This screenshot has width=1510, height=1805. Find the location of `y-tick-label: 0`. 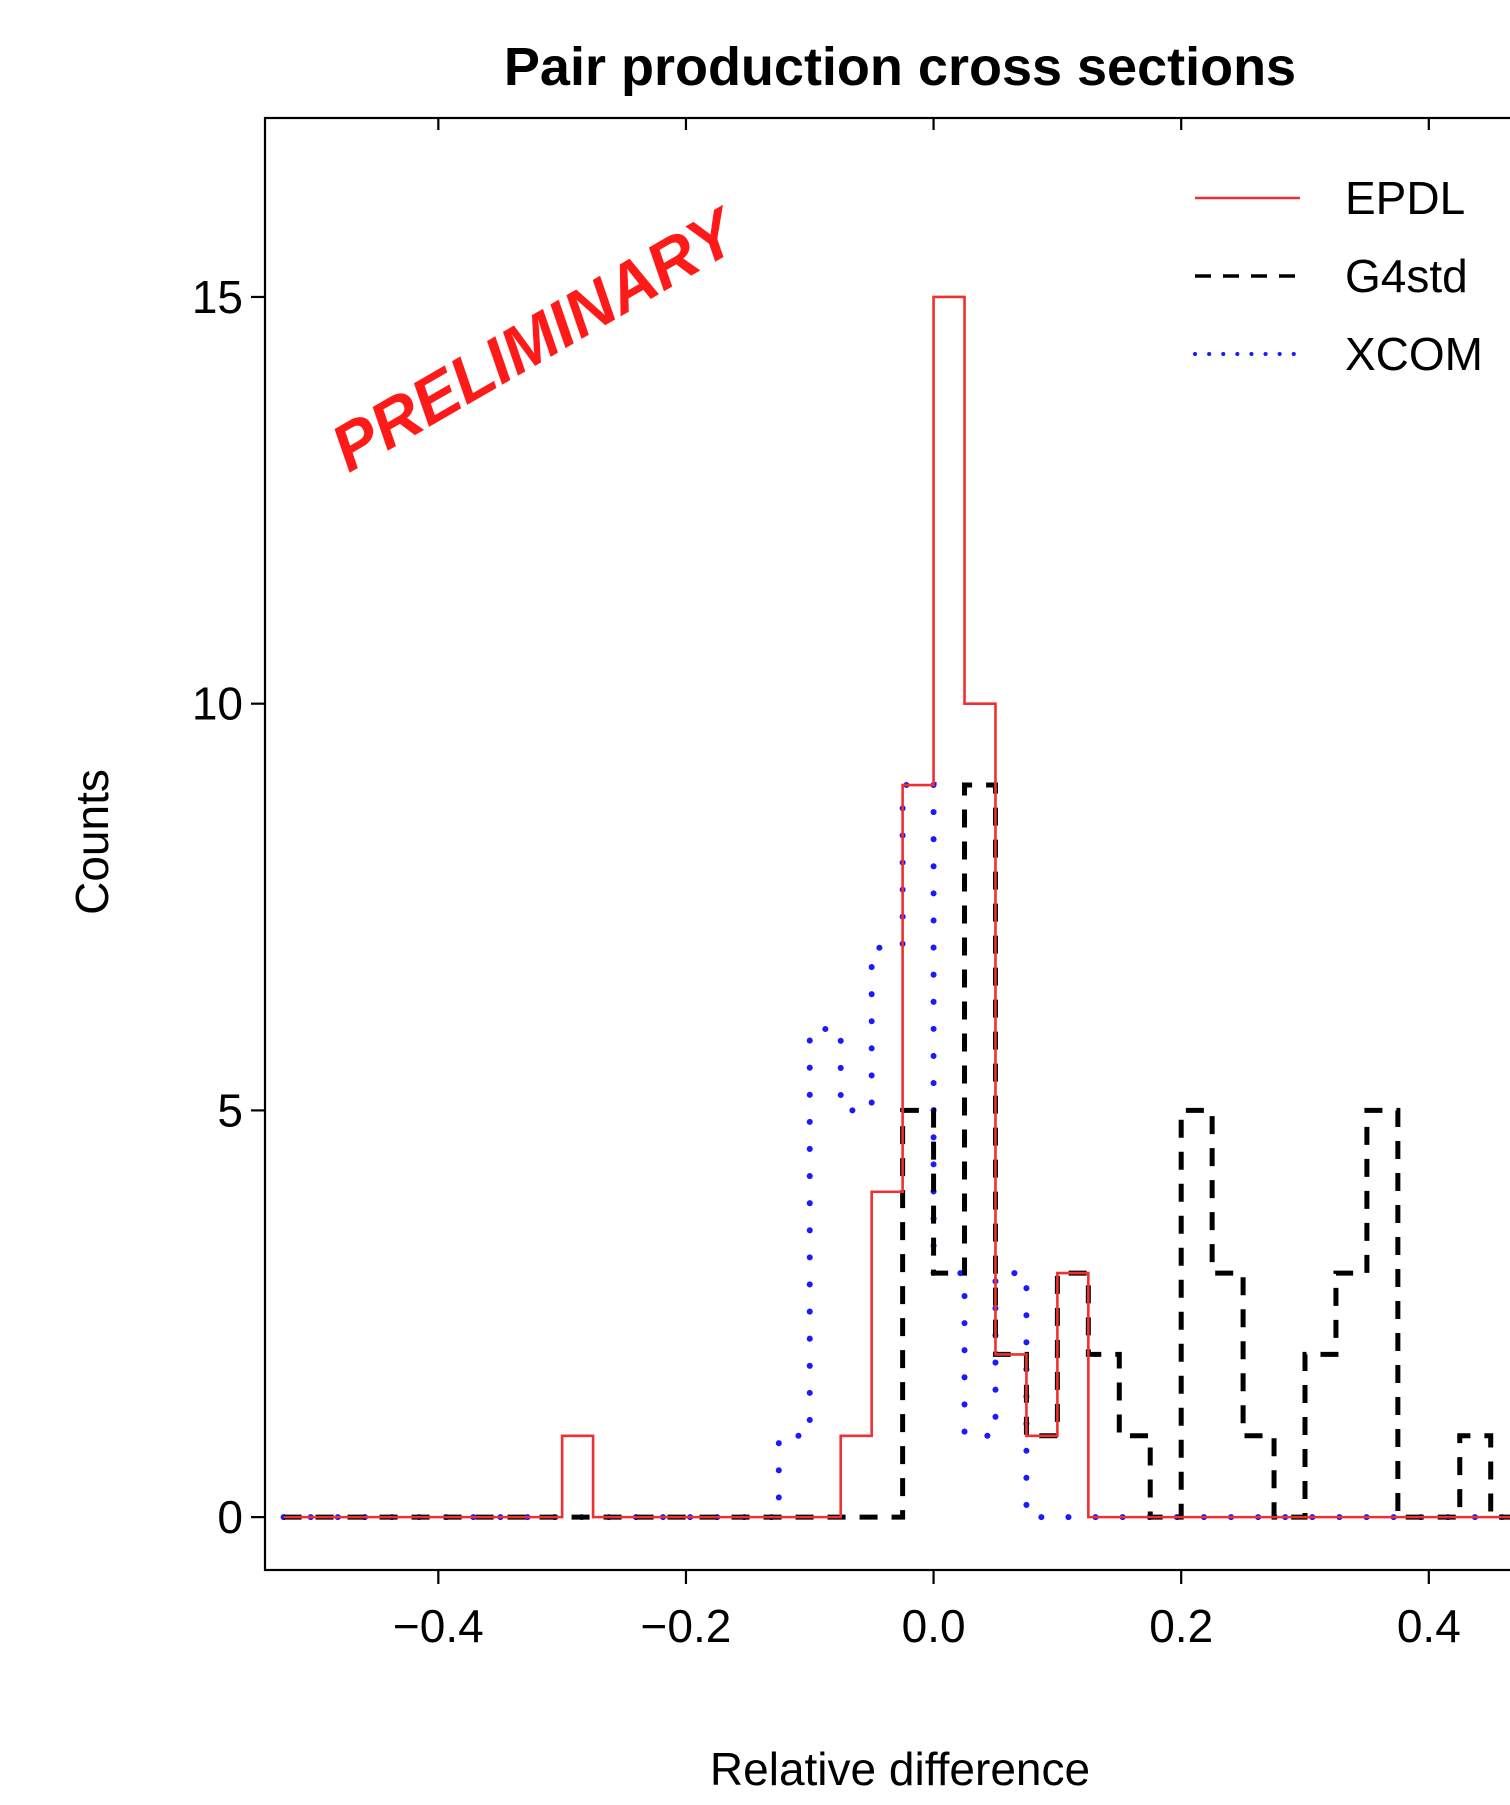

y-tick-label: 0 is located at coordinates (230, 1517).